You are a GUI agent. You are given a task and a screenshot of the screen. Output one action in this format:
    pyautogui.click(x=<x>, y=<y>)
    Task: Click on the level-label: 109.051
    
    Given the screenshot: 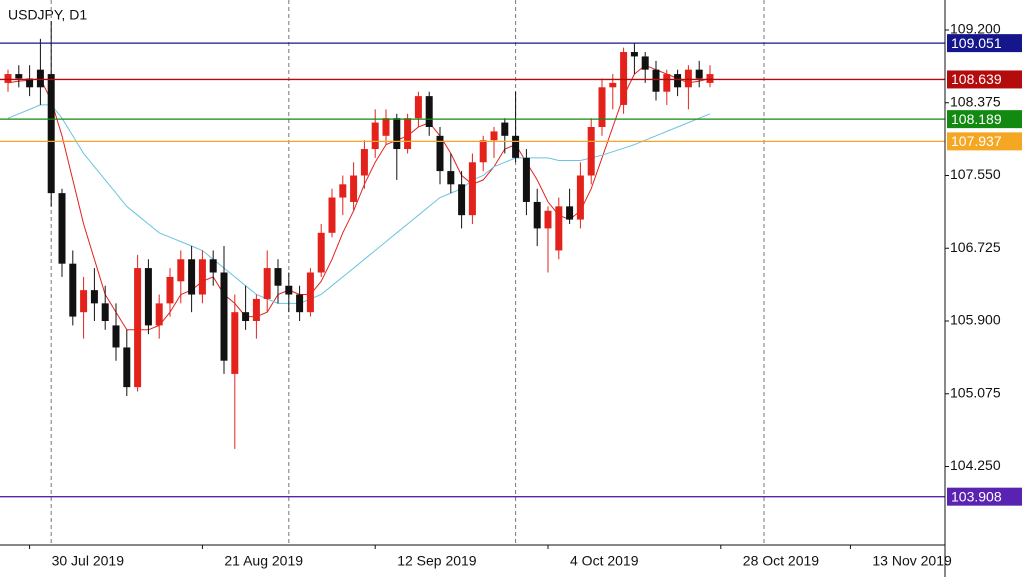 What is the action you would take?
    pyautogui.click(x=976, y=43)
    